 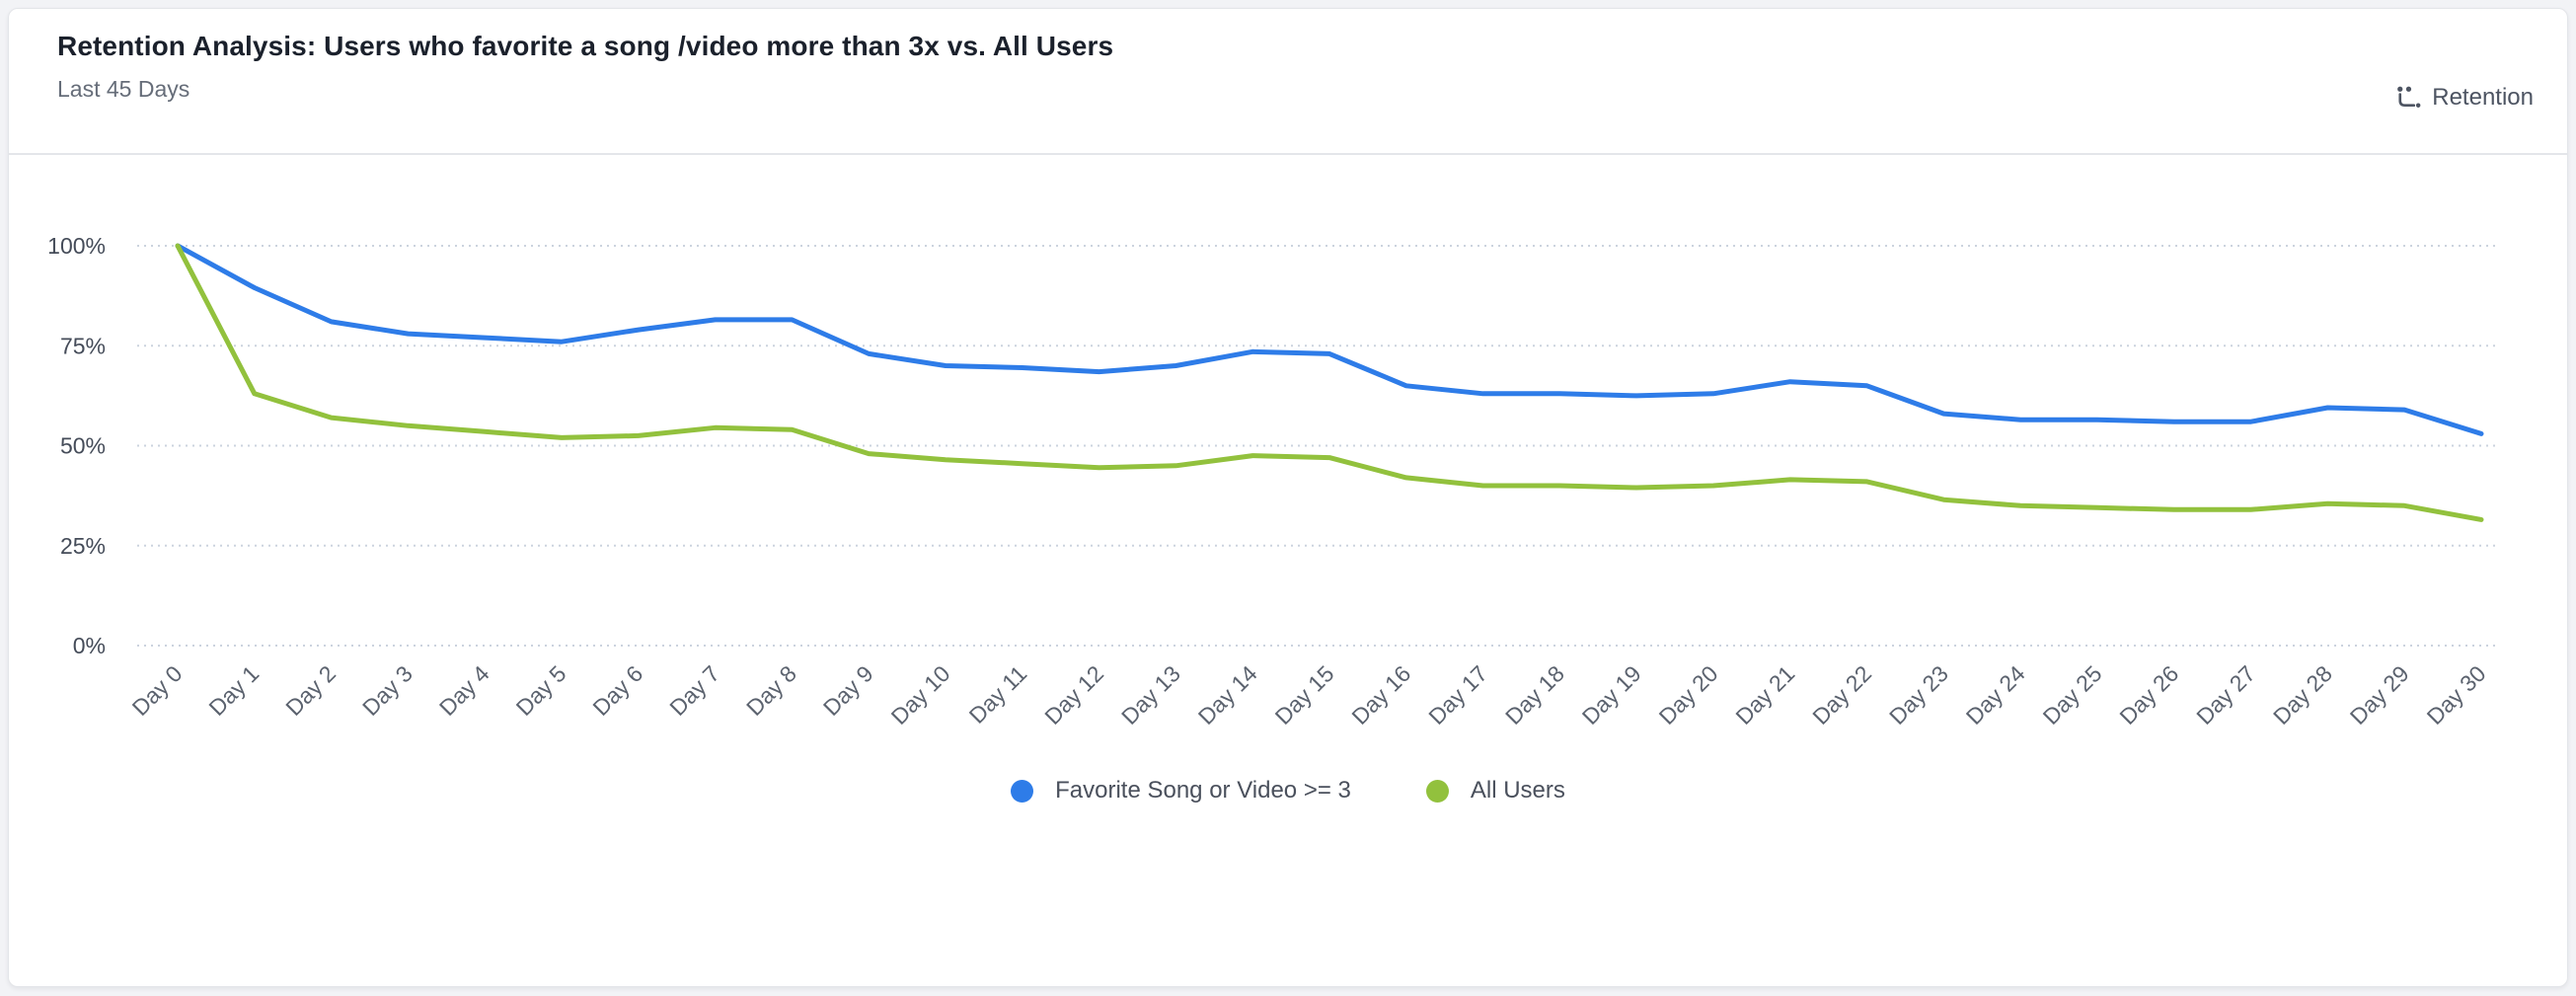 What do you see at coordinates (89, 645) in the screenshot?
I see `y-axis-tick-label: 0%` at bounding box center [89, 645].